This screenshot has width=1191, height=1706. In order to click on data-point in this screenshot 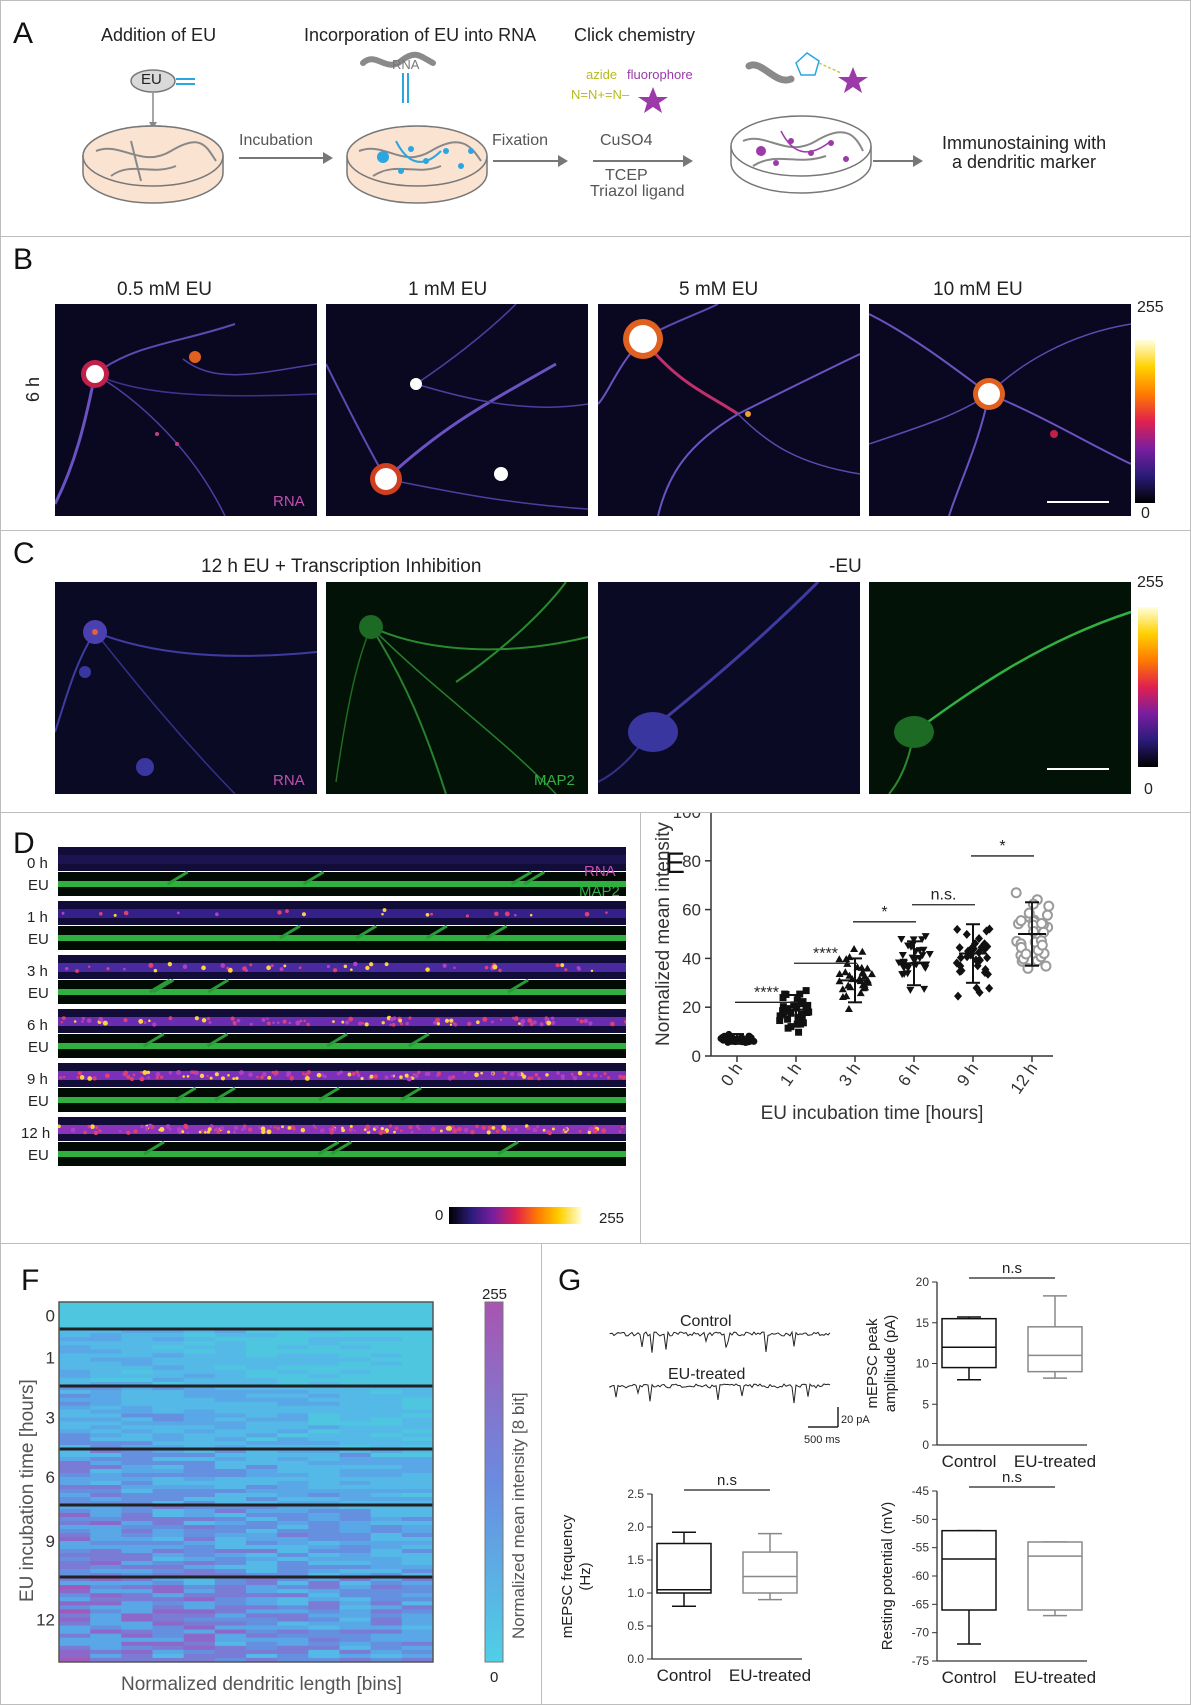, I will do `click(960, 958)`.